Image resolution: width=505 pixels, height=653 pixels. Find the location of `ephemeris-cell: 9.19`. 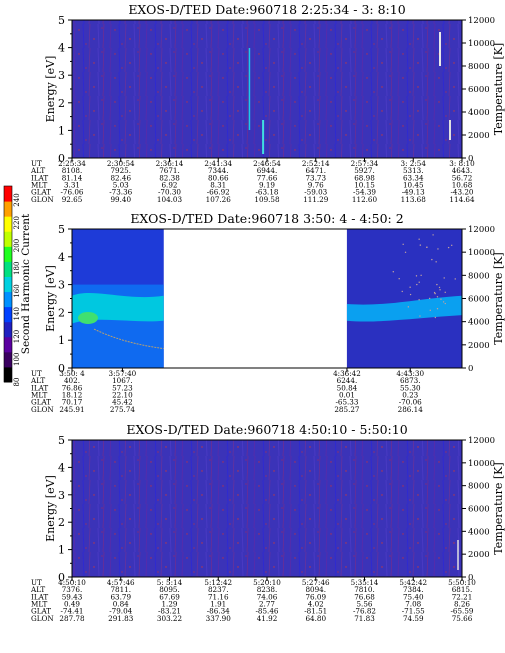

ephemeris-cell: 9.19 is located at coordinates (267, 184).